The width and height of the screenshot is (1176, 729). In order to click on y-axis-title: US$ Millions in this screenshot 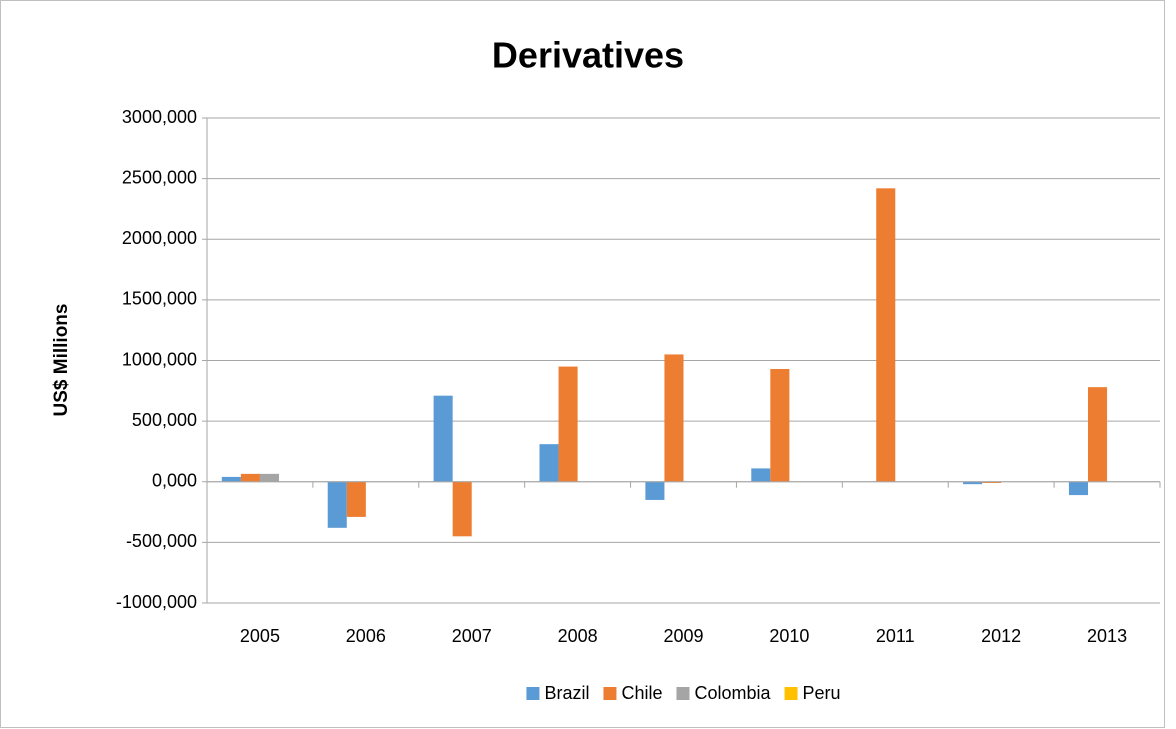, I will do `click(61, 360)`.